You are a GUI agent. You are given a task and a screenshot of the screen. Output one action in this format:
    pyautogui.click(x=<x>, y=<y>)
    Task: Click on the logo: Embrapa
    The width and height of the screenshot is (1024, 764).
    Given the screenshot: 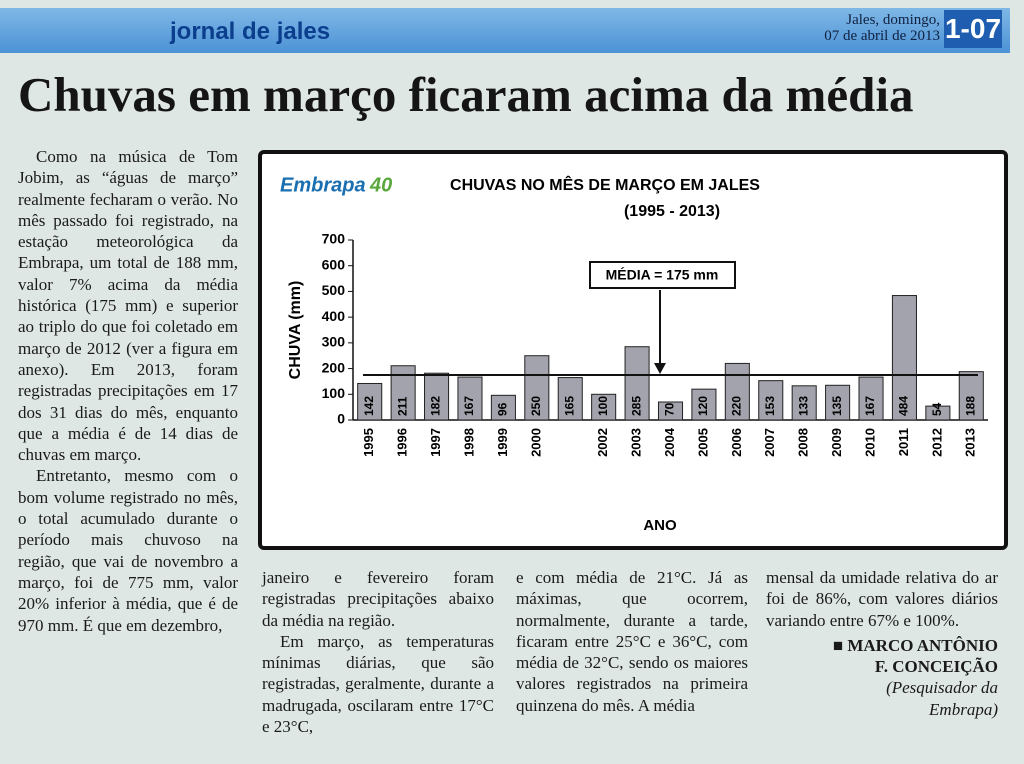 What is the action you would take?
    pyautogui.click(x=323, y=185)
    